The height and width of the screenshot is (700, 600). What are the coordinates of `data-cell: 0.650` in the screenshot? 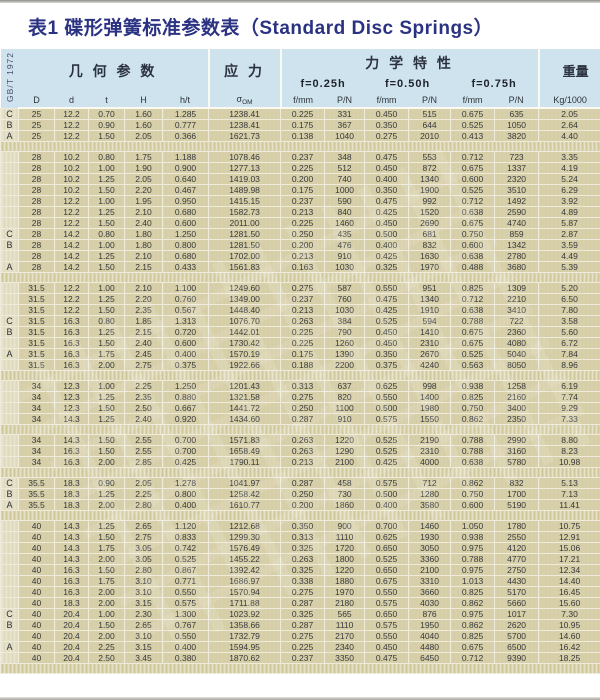 It's located at (387, 548).